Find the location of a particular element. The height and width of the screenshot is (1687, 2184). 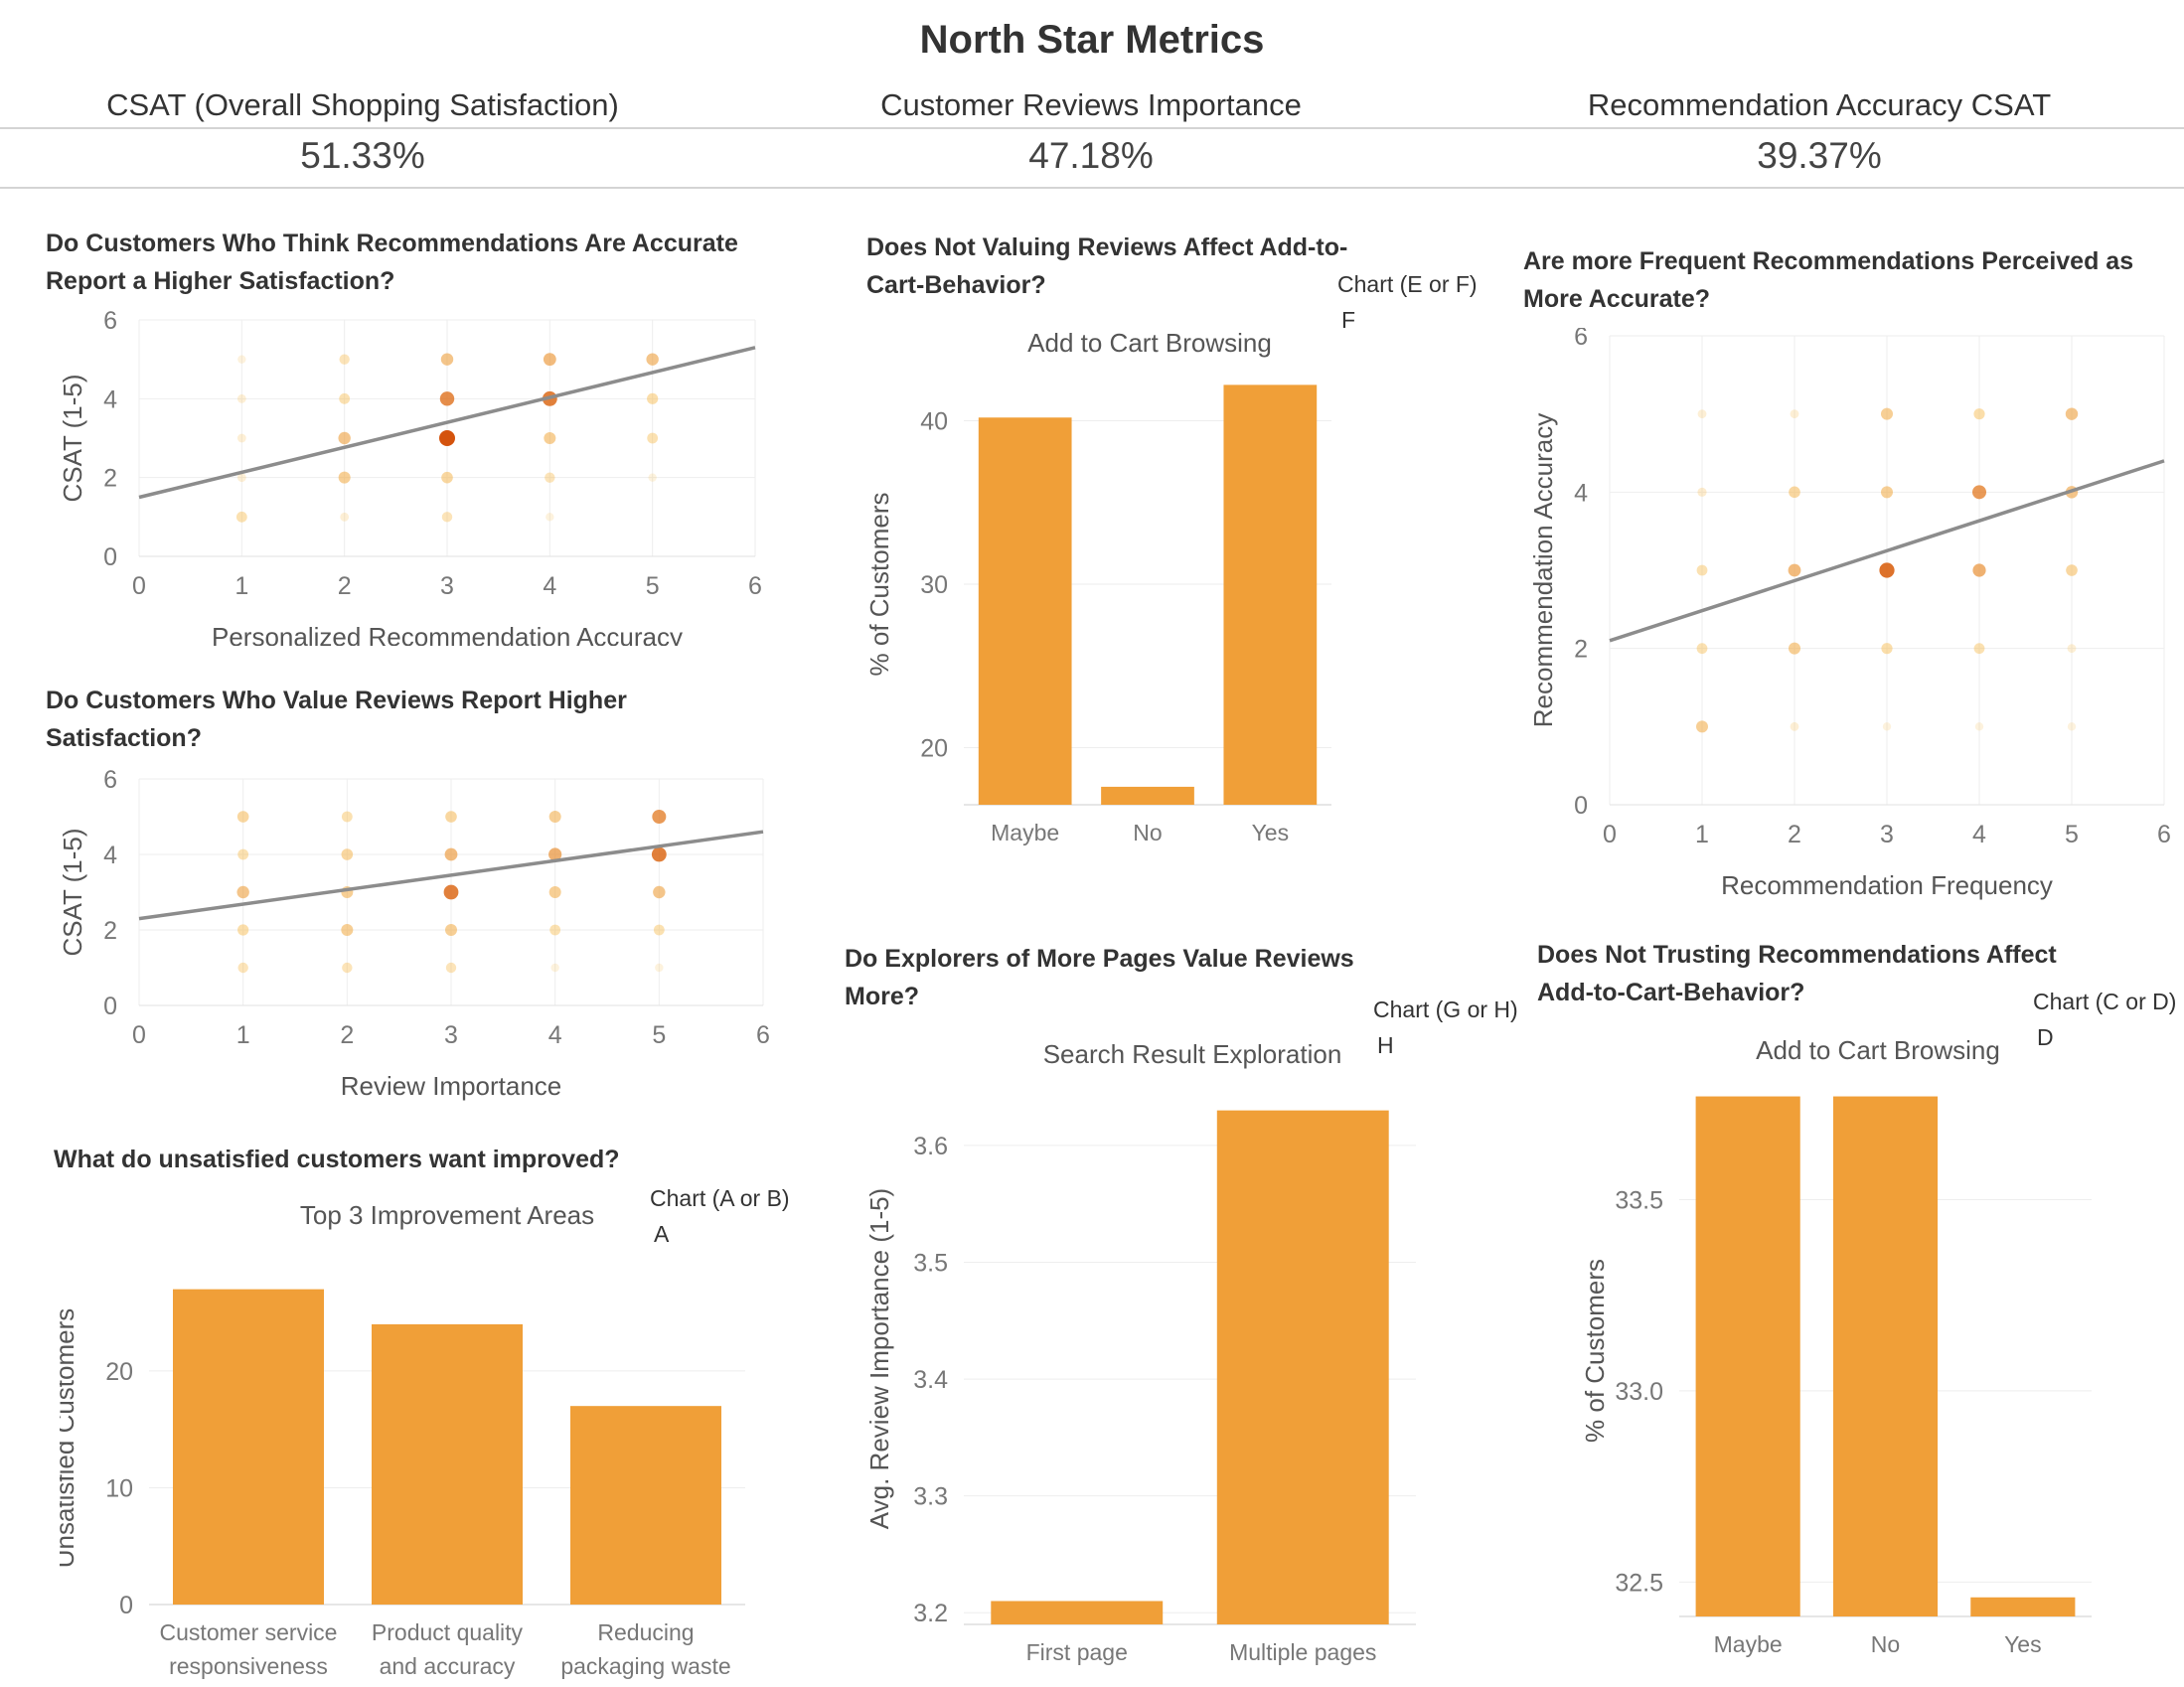

y-tick-label: 20 is located at coordinates (934, 748).